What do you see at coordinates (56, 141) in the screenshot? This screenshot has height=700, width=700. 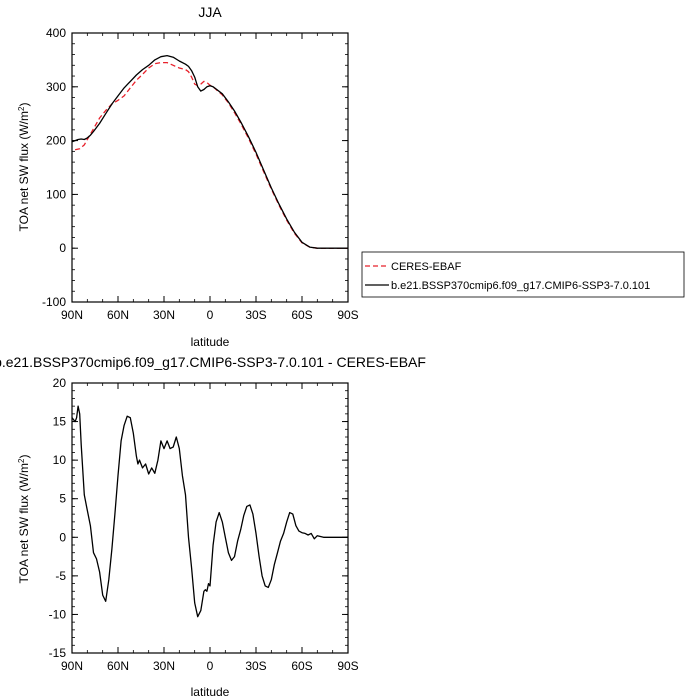 I see `y-tick-label: 200` at bounding box center [56, 141].